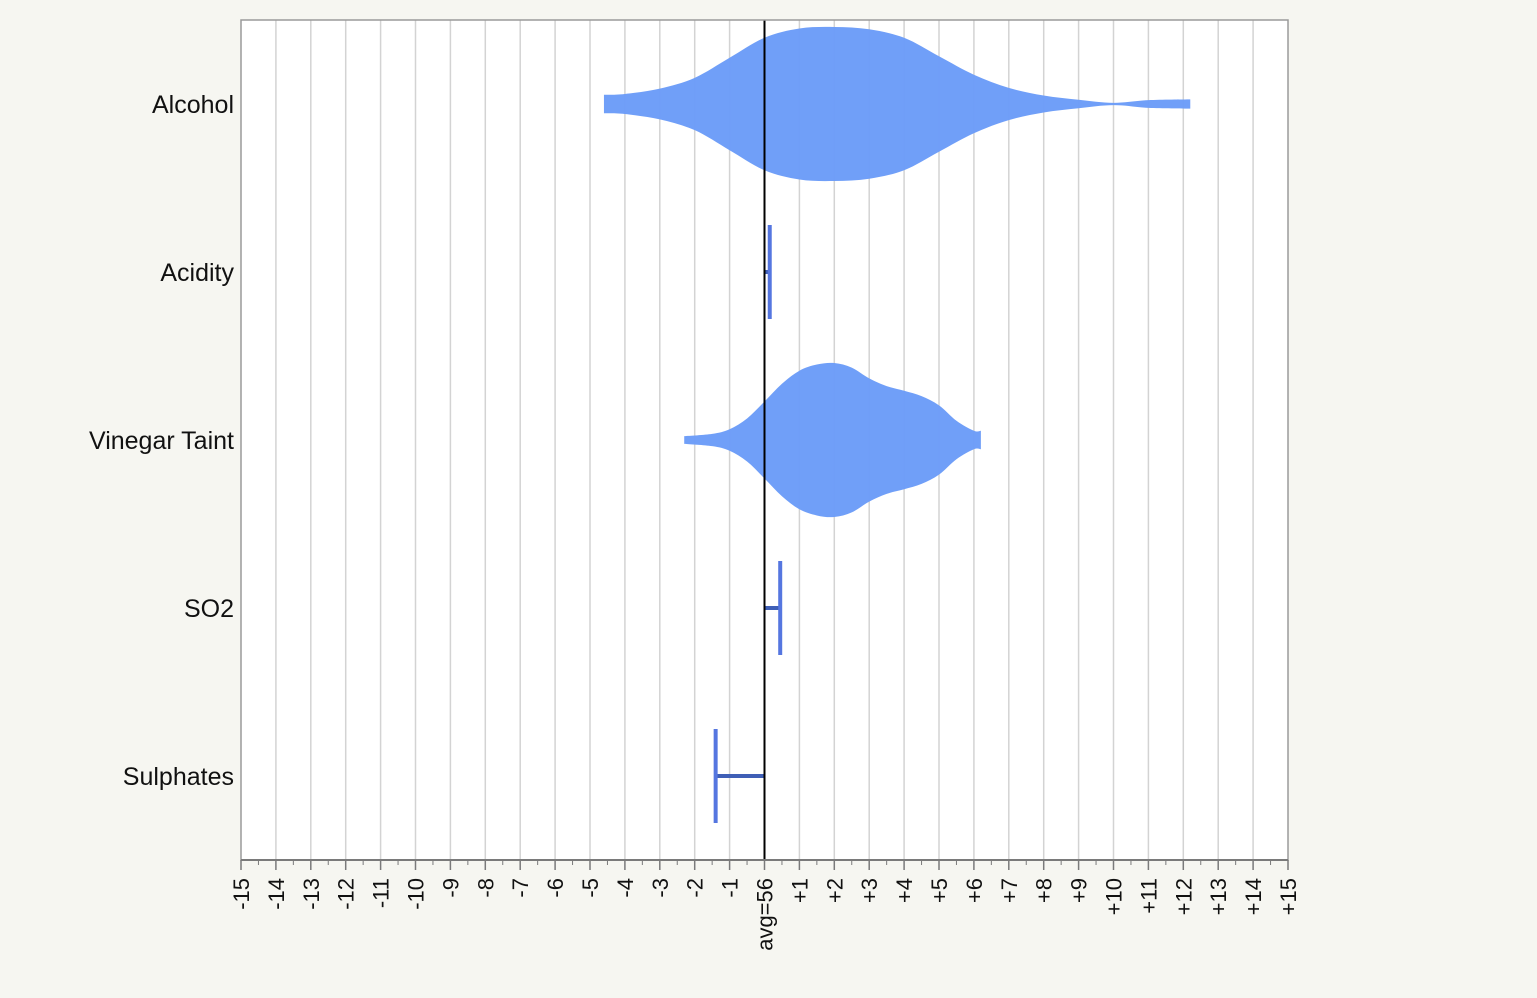 Image resolution: width=1537 pixels, height=998 pixels. I want to click on x-tick-label: +8, so click(1044, 890).